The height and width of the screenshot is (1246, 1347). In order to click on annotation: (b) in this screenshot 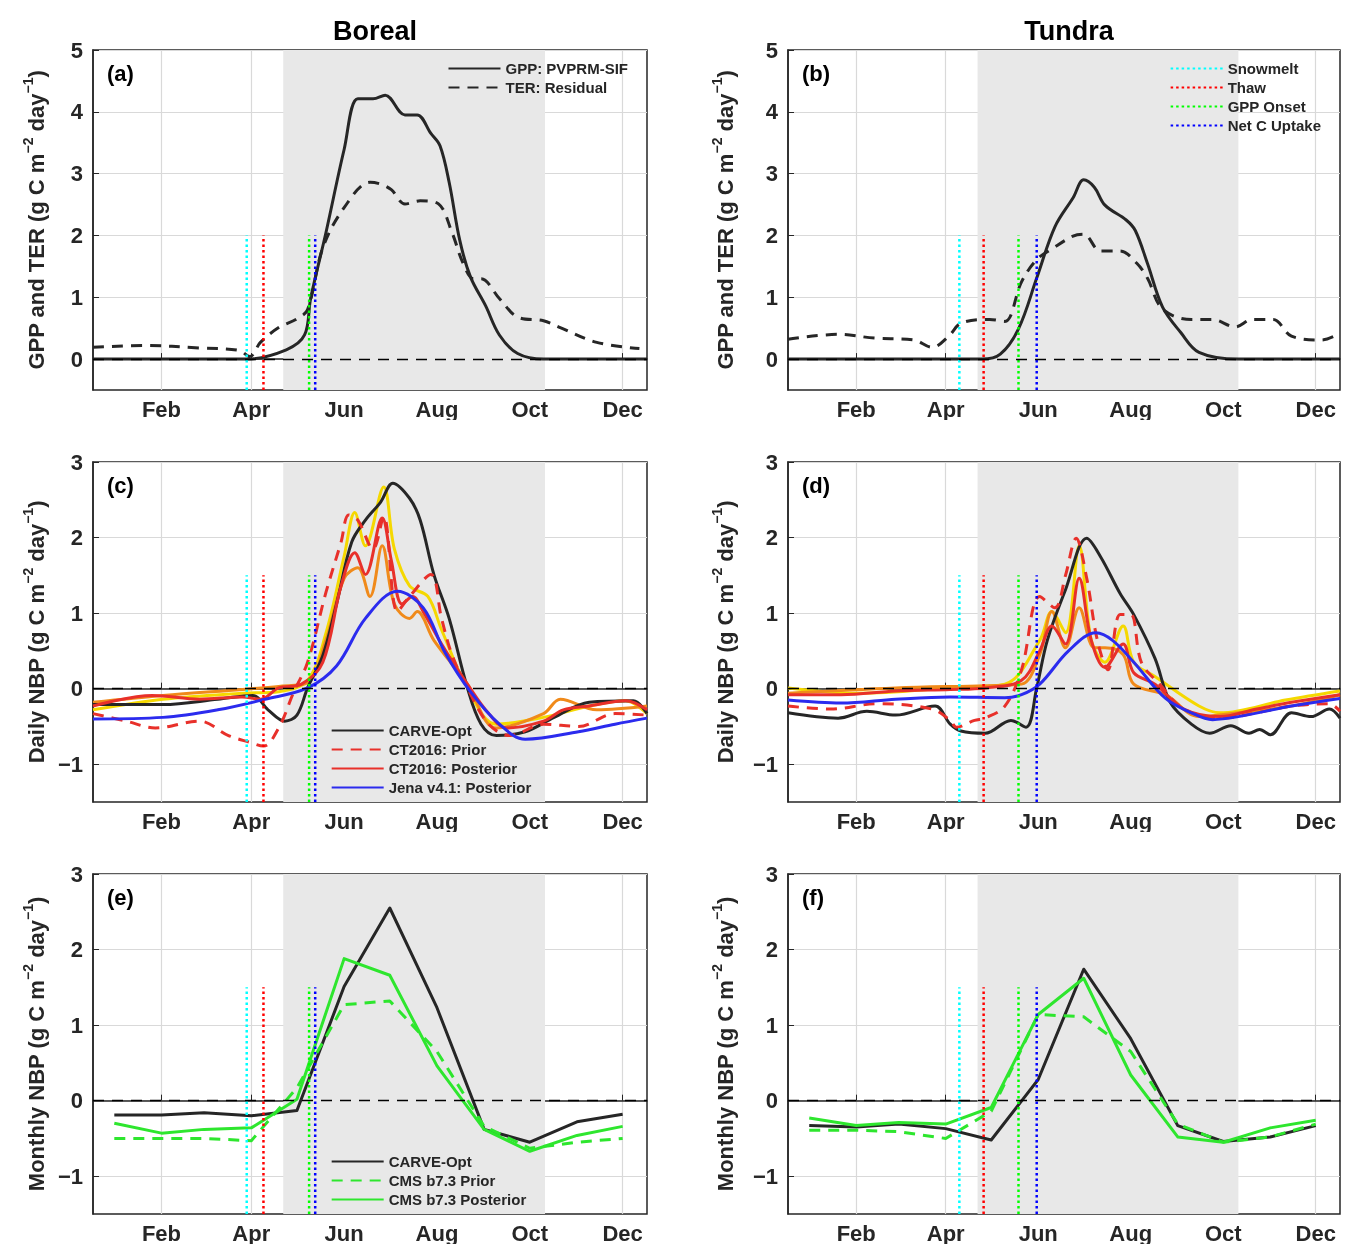, I will do `click(816, 73)`.